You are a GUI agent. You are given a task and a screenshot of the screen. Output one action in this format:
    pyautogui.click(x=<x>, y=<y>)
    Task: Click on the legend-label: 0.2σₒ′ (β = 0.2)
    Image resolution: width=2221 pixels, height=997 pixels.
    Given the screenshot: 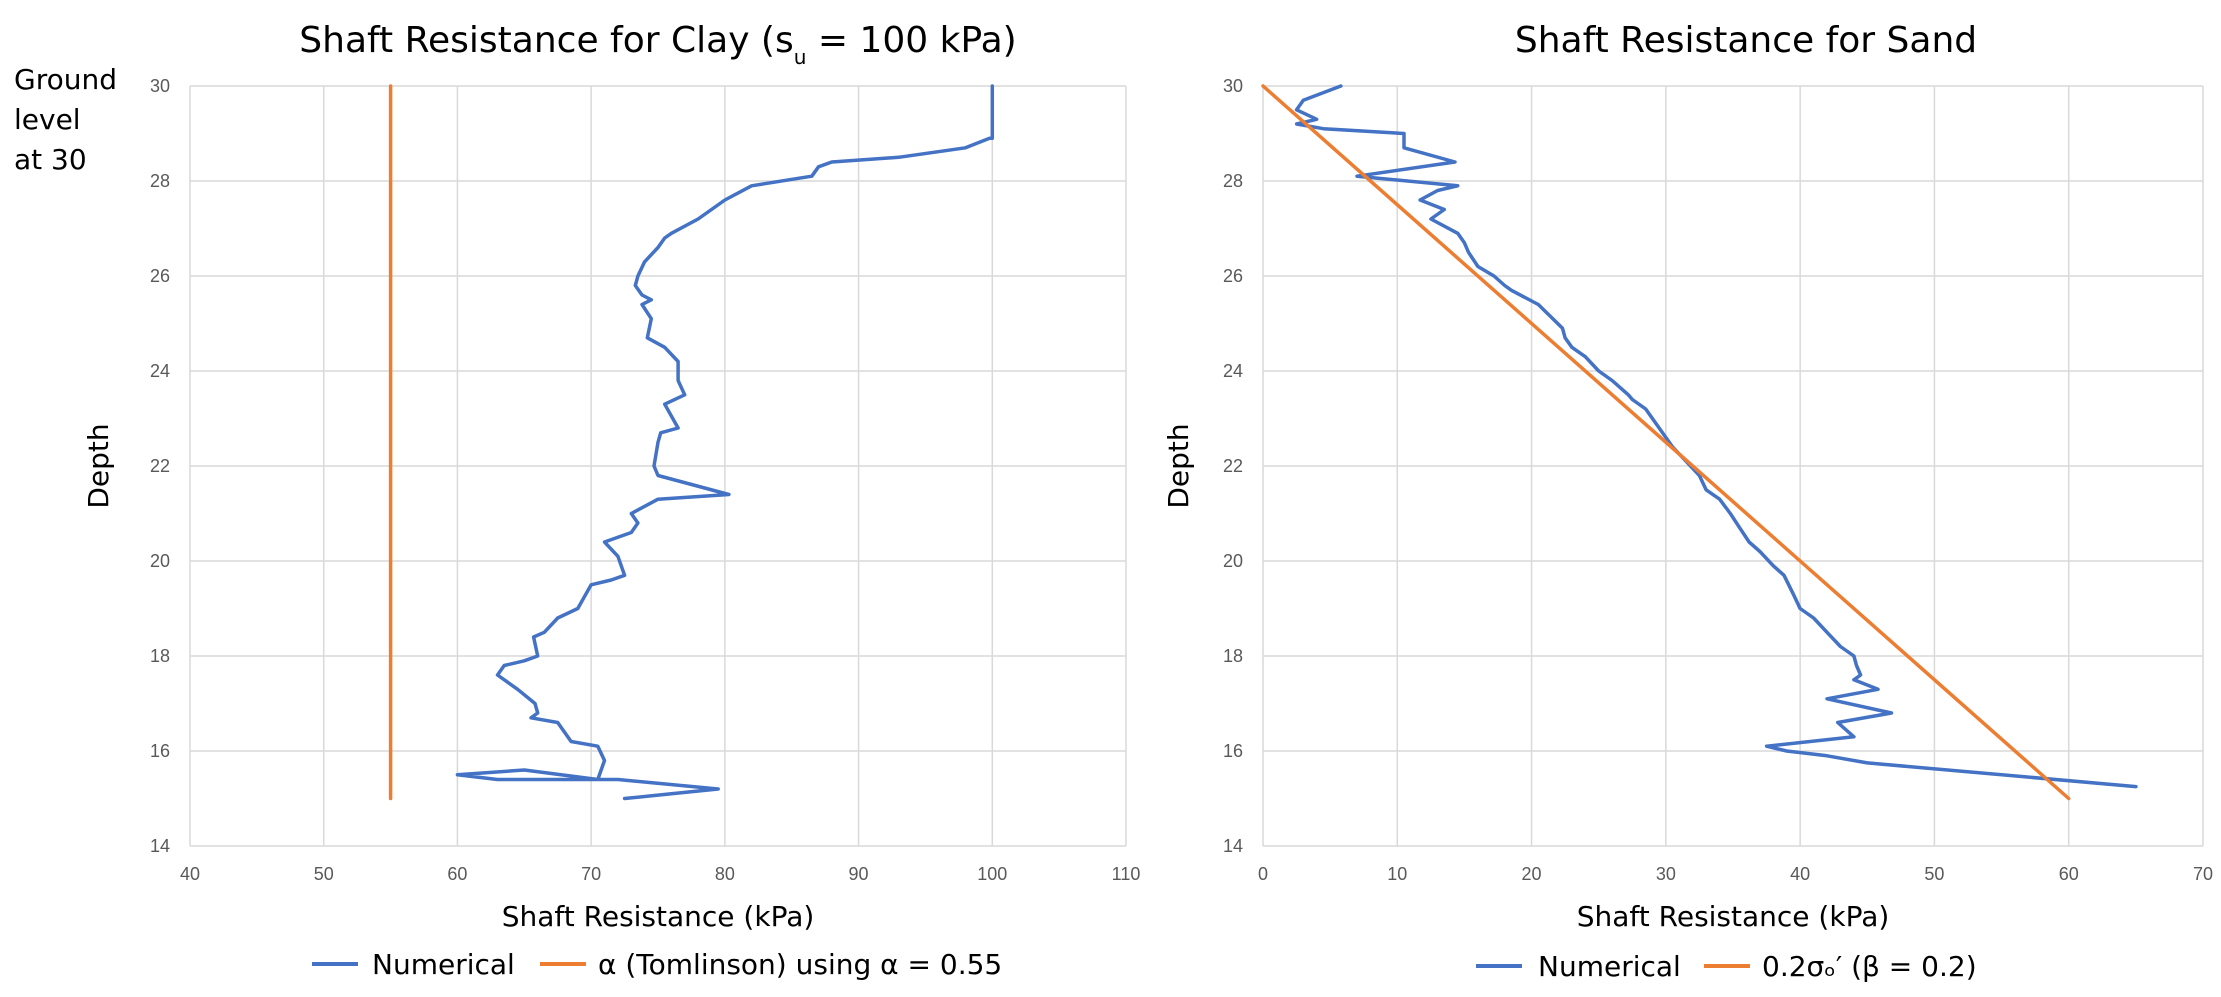 What is the action you would take?
    pyautogui.click(x=1869, y=966)
    